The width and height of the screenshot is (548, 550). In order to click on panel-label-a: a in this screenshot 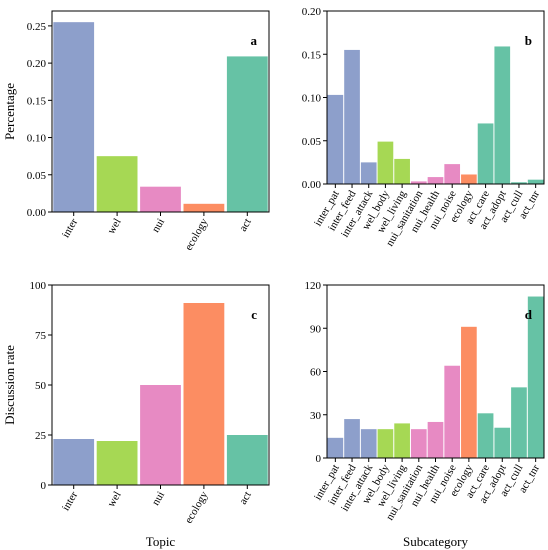, I will do `click(254, 40)`.